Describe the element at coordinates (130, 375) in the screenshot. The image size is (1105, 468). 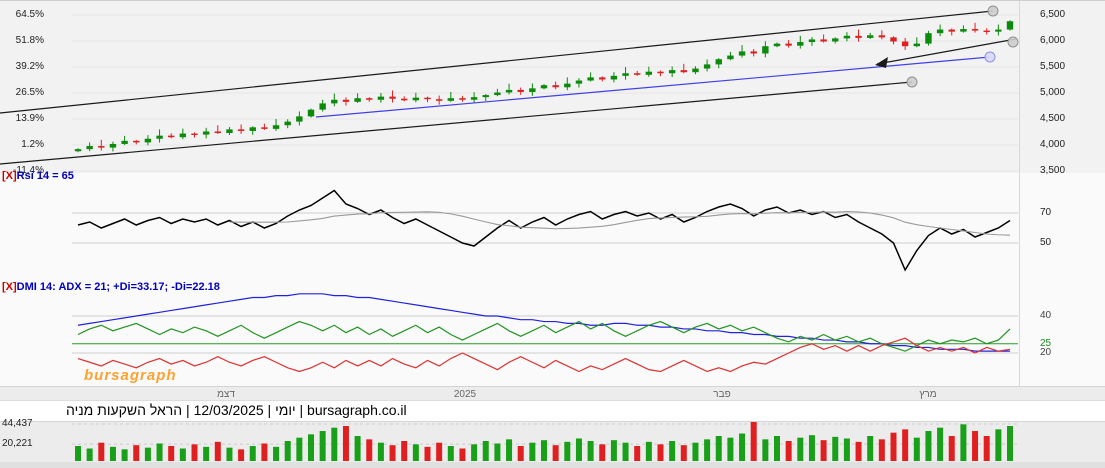
I see `watermark: bursagraph` at that location.